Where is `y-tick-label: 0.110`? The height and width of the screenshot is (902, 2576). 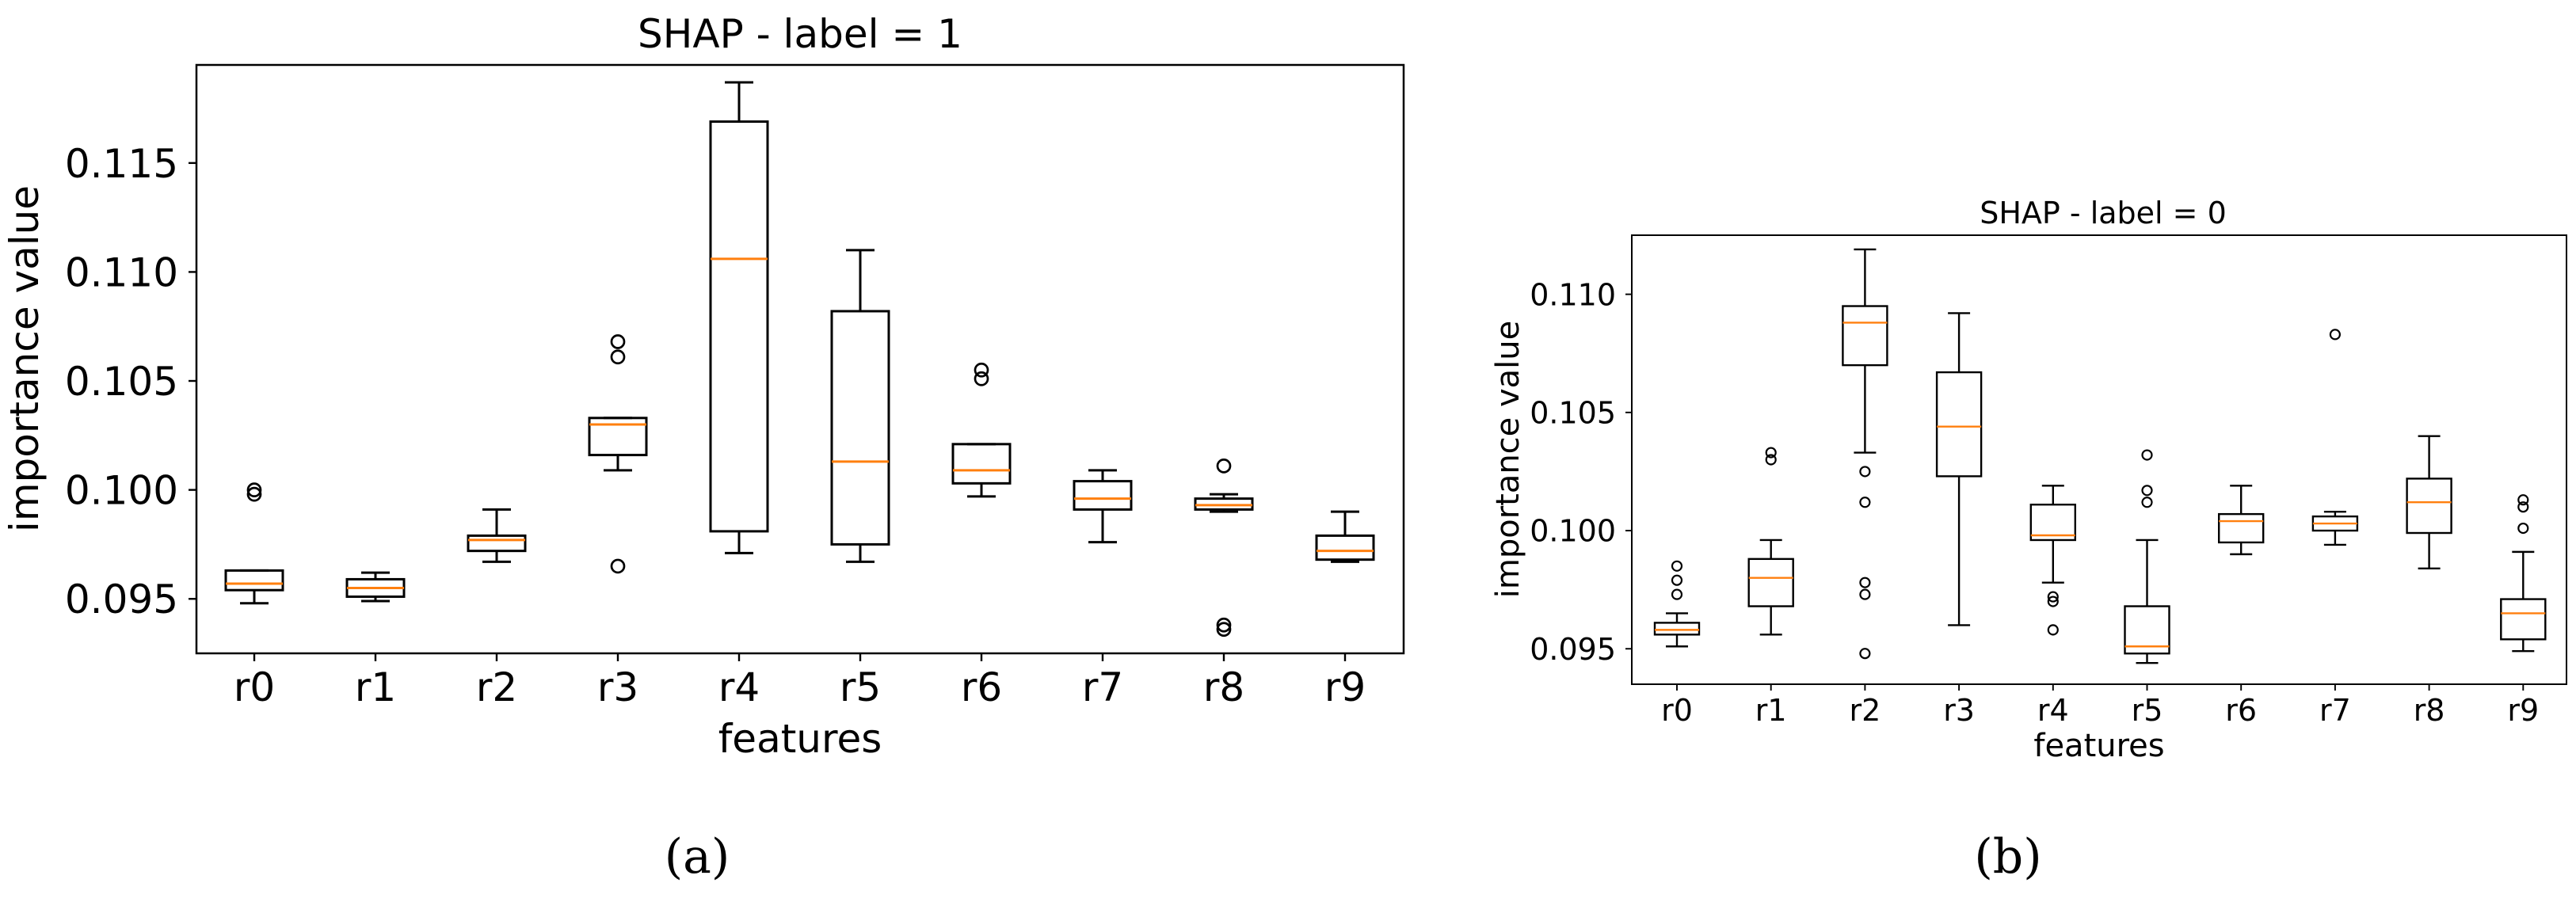
y-tick-label: 0.110 is located at coordinates (1573, 294).